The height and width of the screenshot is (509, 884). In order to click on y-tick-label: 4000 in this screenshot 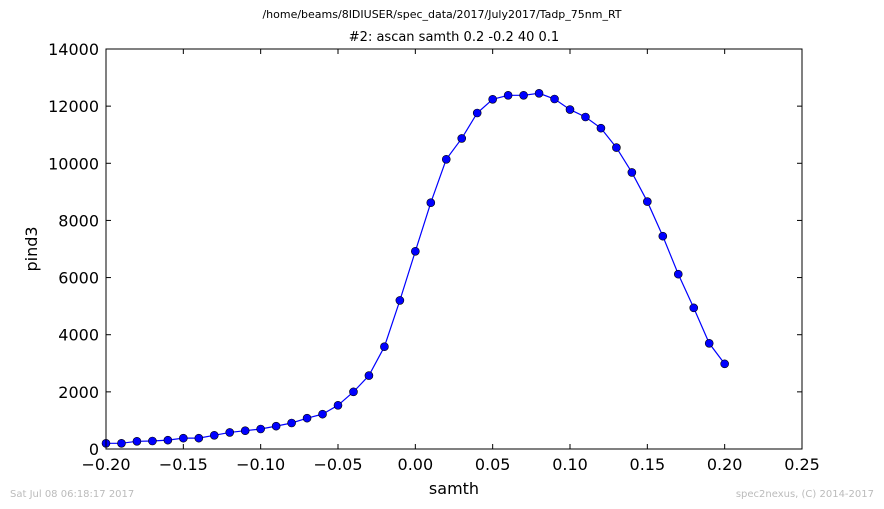, I will do `click(78, 335)`.